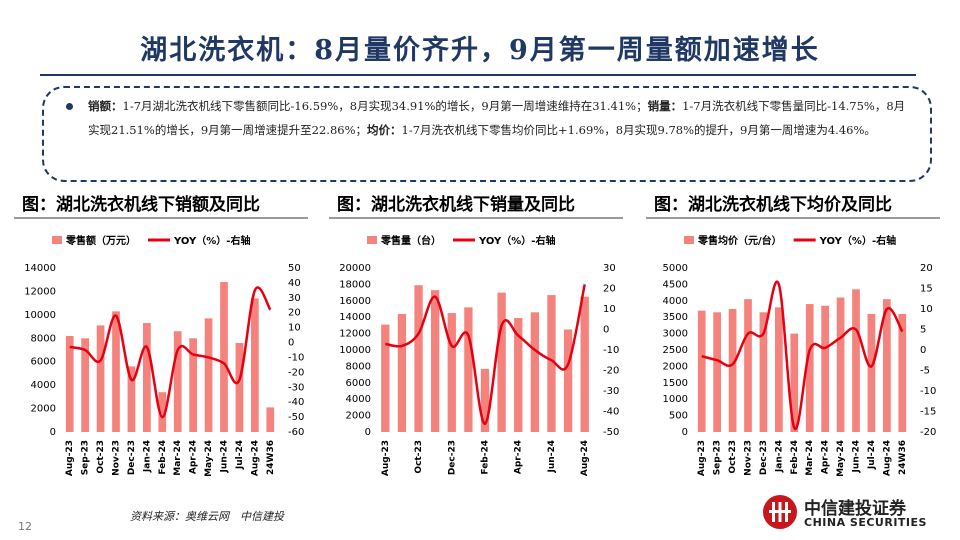  What do you see at coordinates (207, 516) in the screenshot?
I see `source-note: 资料来源：奥维云网 中信建投` at bounding box center [207, 516].